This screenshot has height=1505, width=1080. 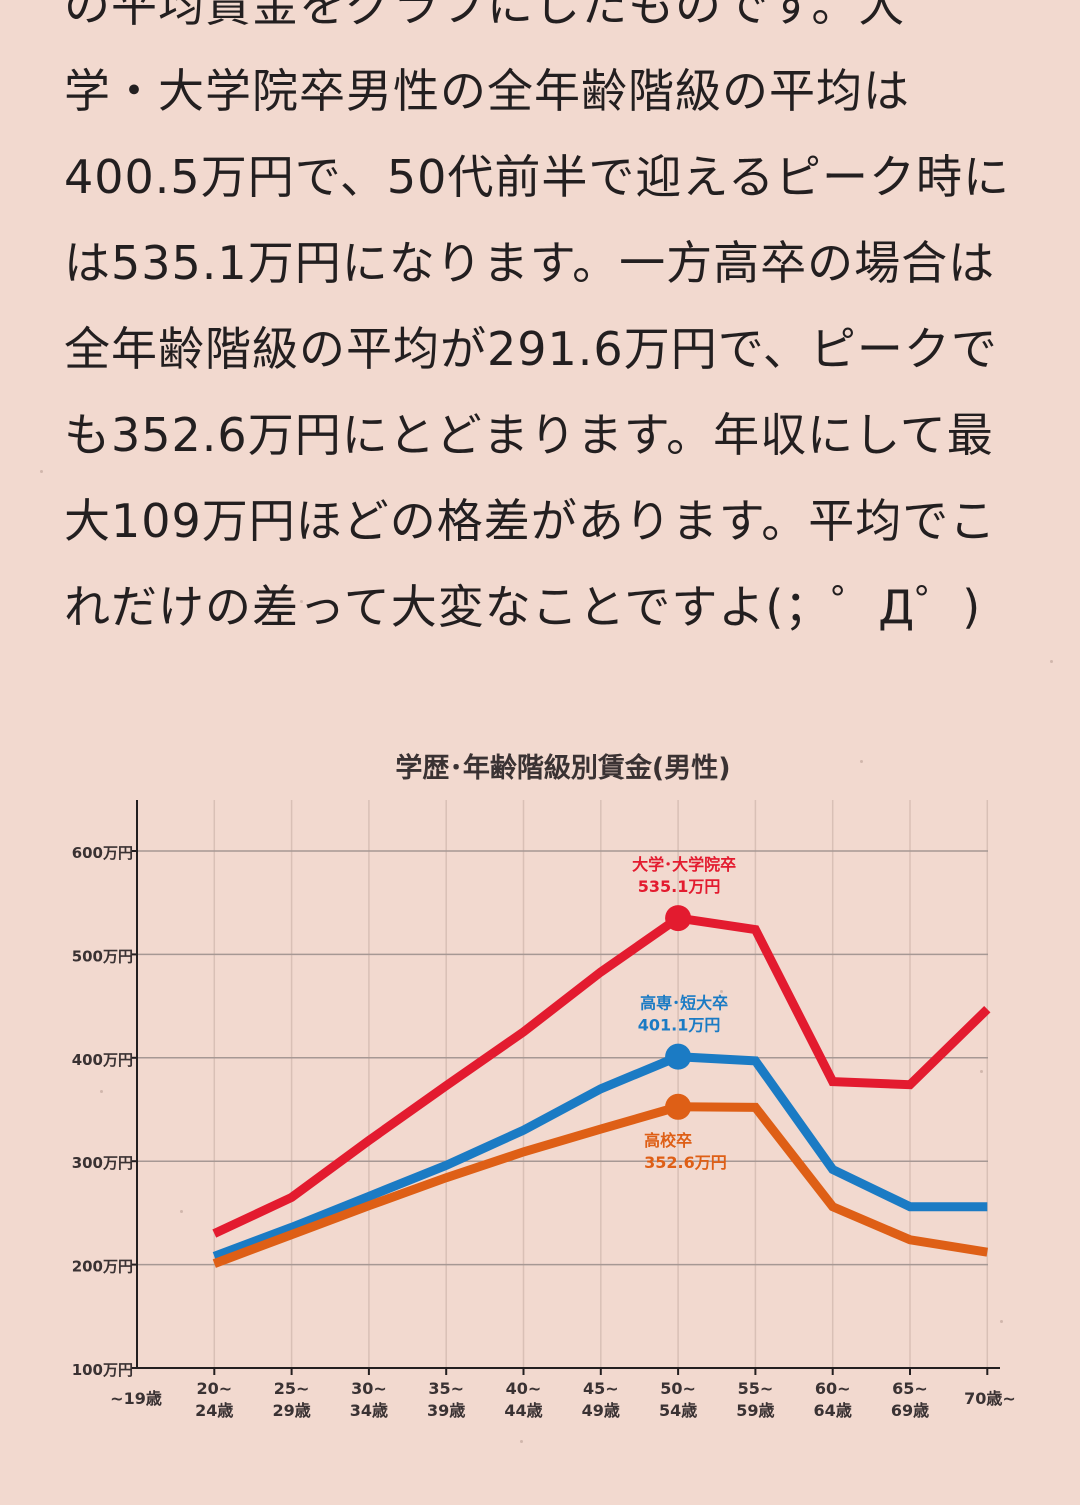 What do you see at coordinates (678, 1410) in the screenshot?
I see `x-tick-label-line: 54歳` at bounding box center [678, 1410].